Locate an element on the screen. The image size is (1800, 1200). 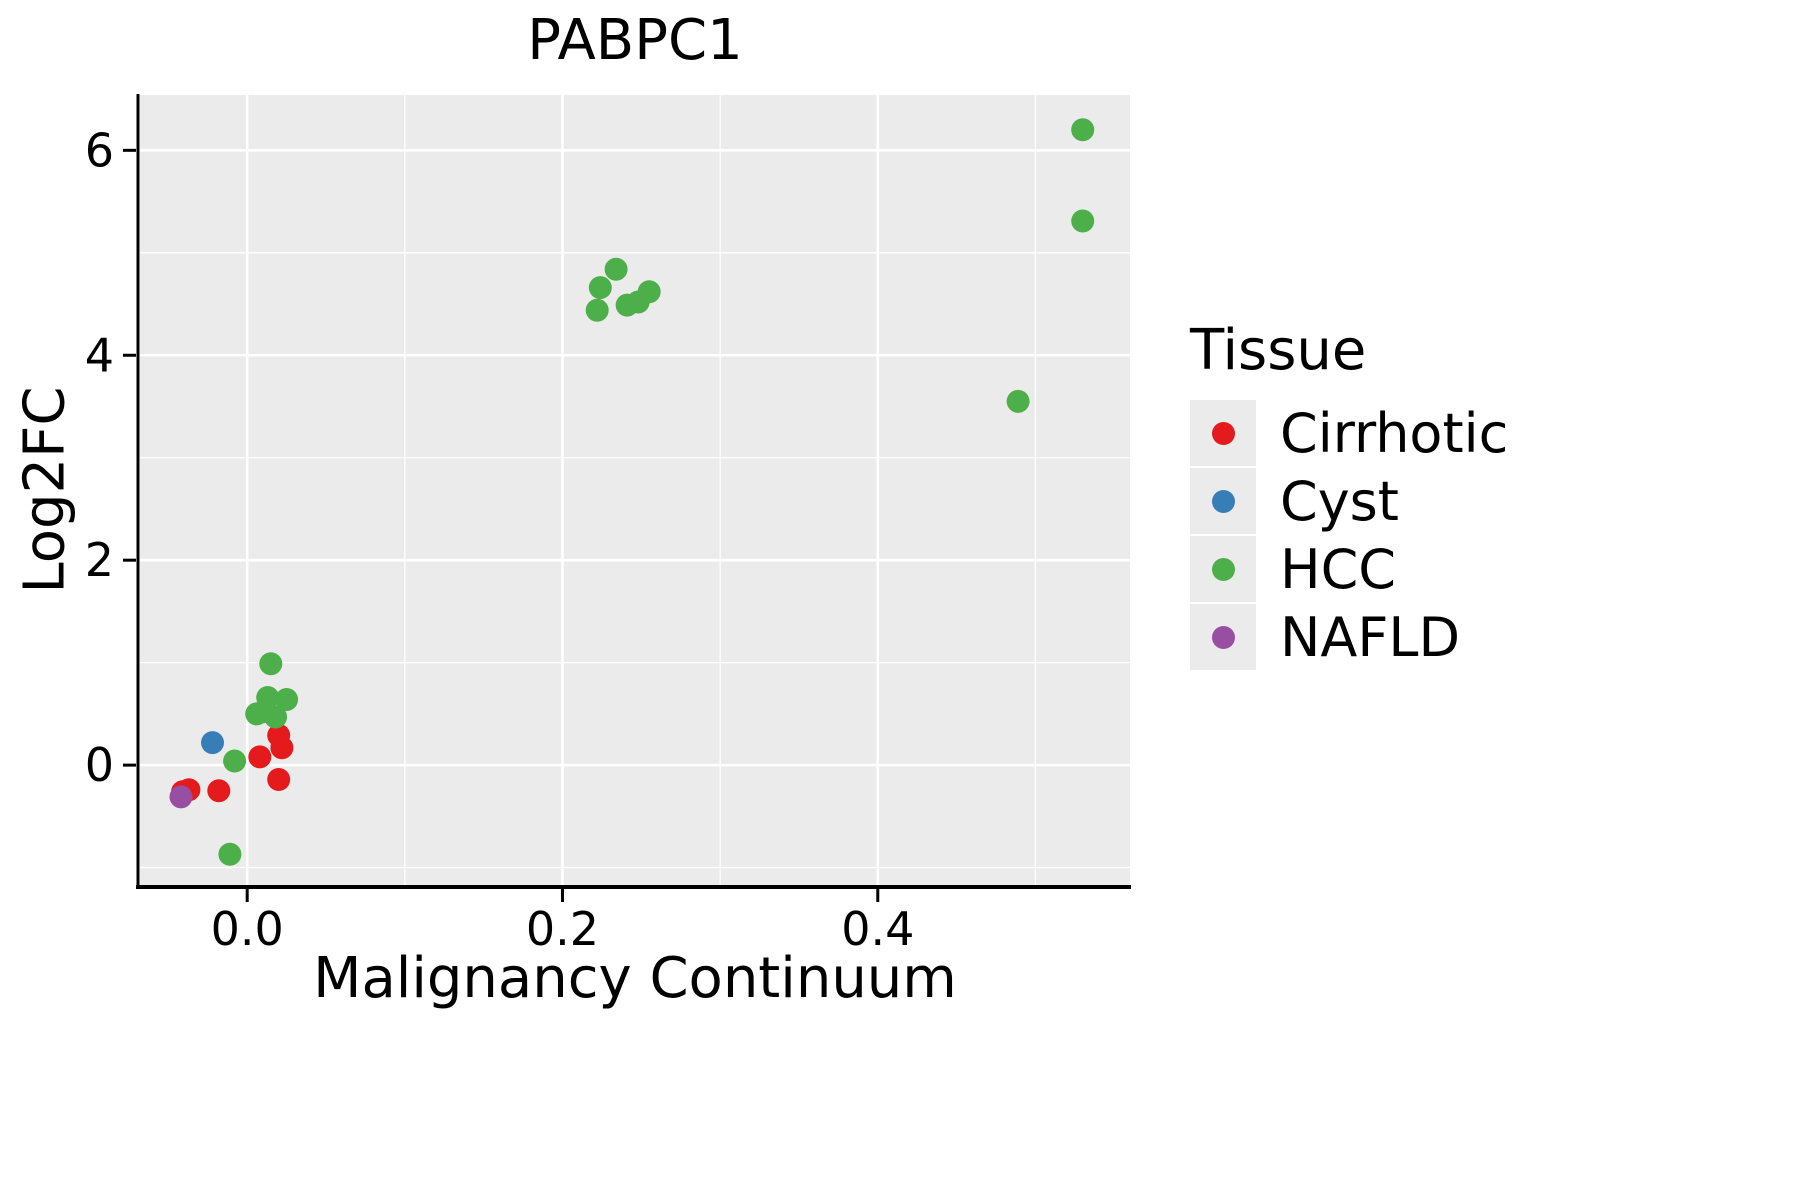
x-tick-label: 0.2 is located at coordinates (562, 929).